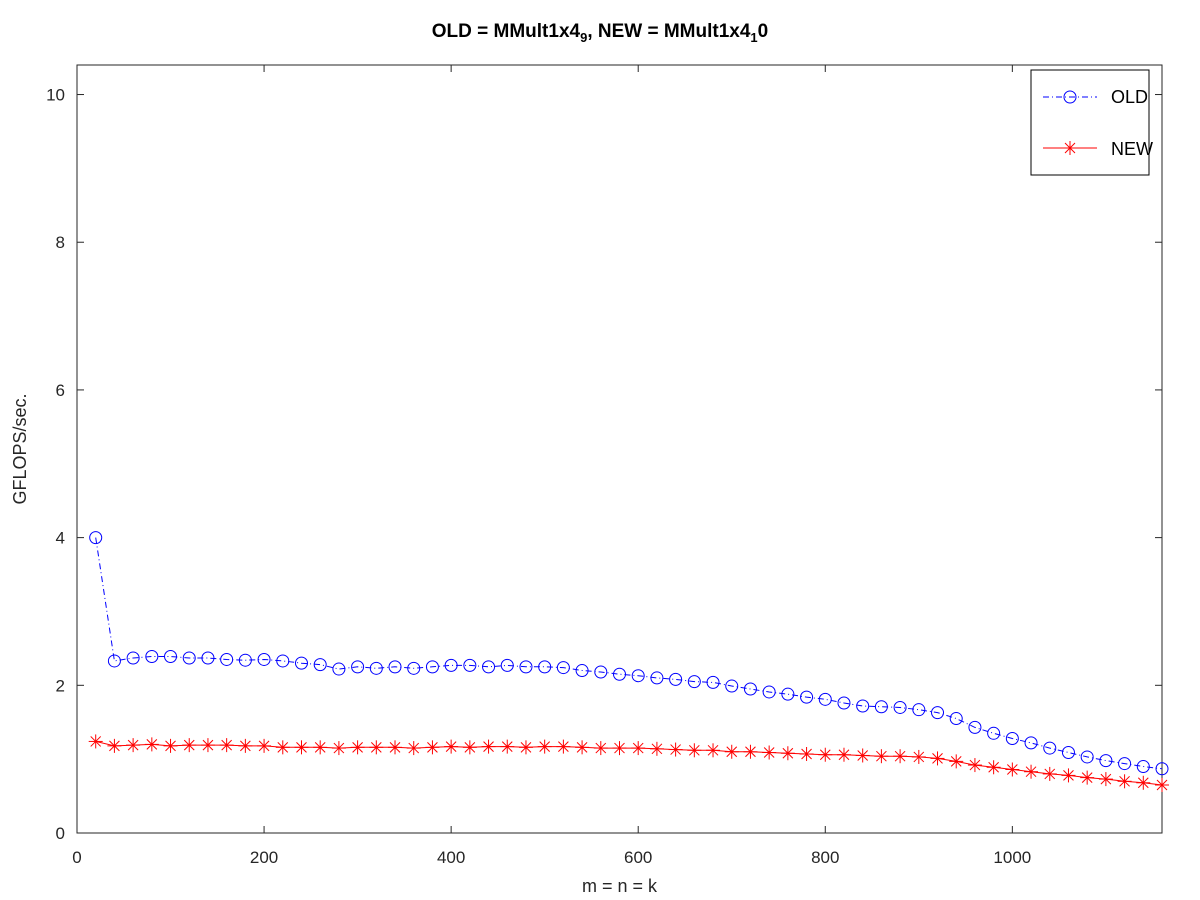 The width and height of the screenshot is (1200, 900). What do you see at coordinates (763, 31) in the screenshot?
I see `title-part3: 0` at bounding box center [763, 31].